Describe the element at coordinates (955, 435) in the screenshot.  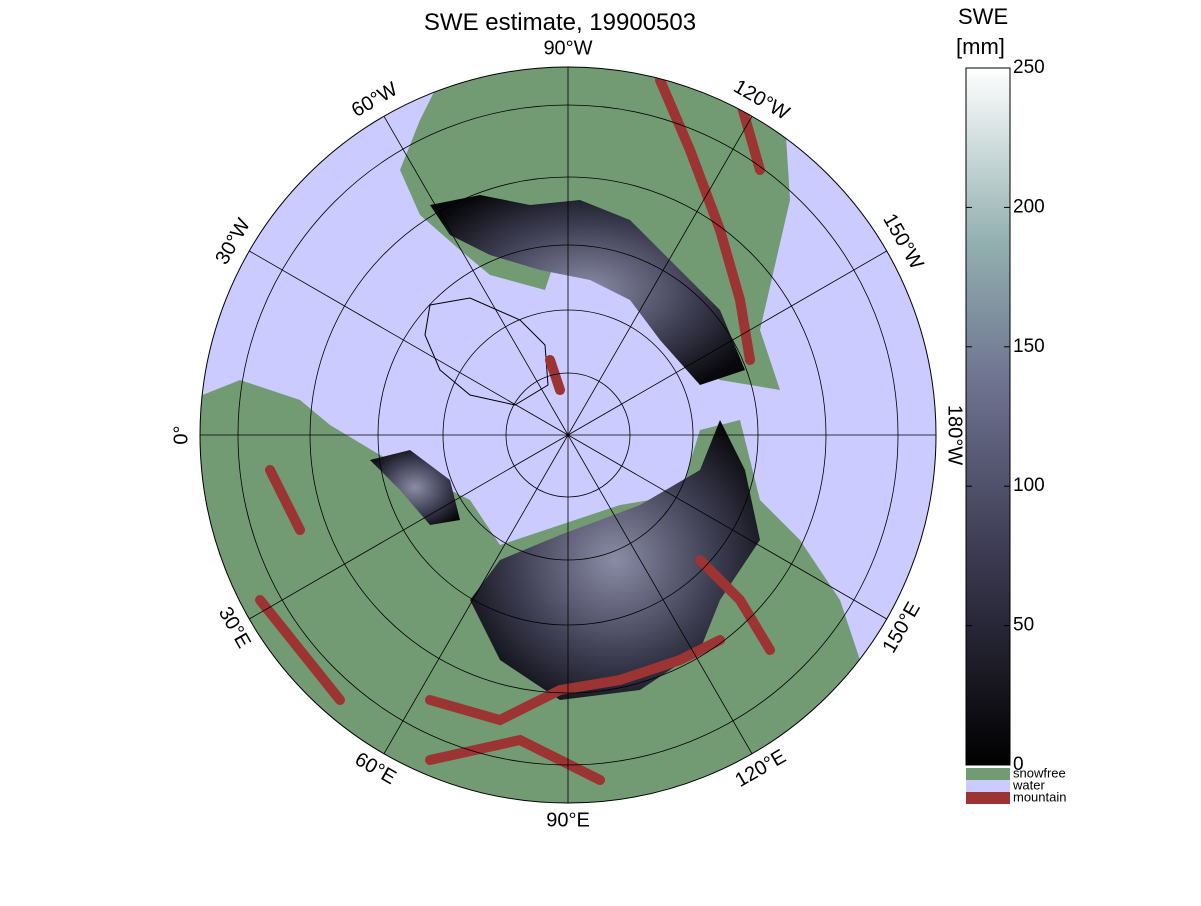
I see `longitude-label: 180°W` at that location.